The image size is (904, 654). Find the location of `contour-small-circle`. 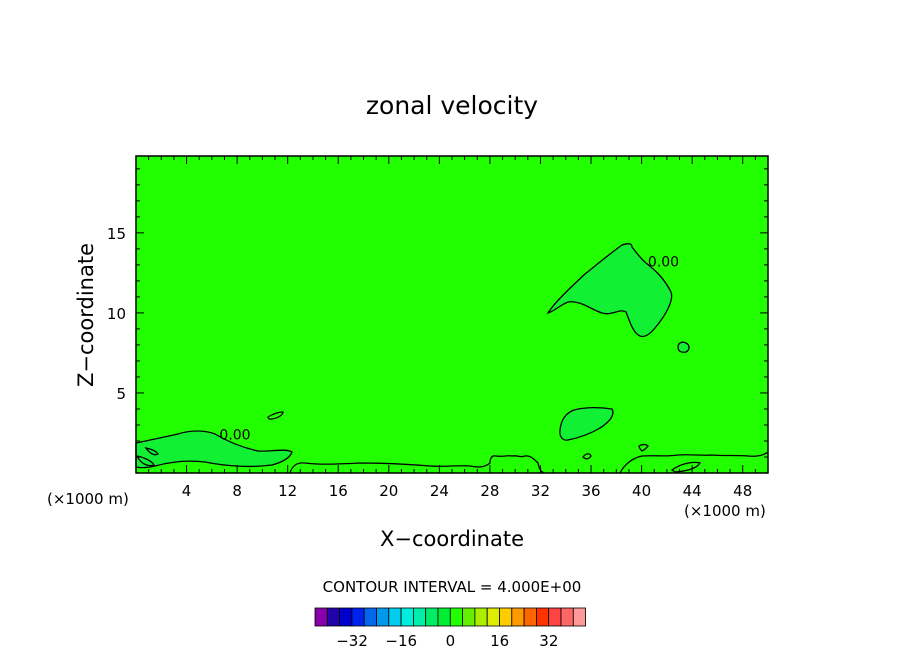

contour-small-circle is located at coordinates (683, 347).